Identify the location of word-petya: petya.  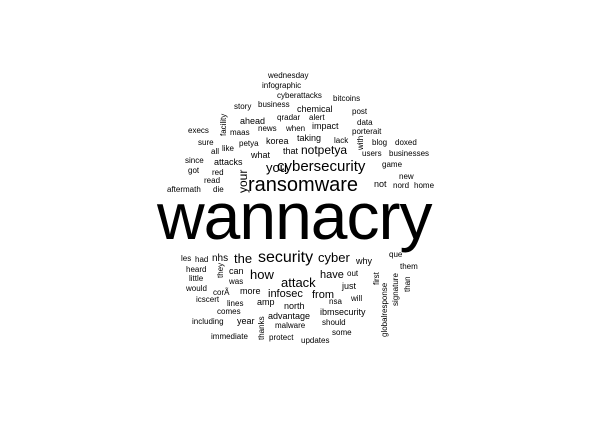
(249, 143).